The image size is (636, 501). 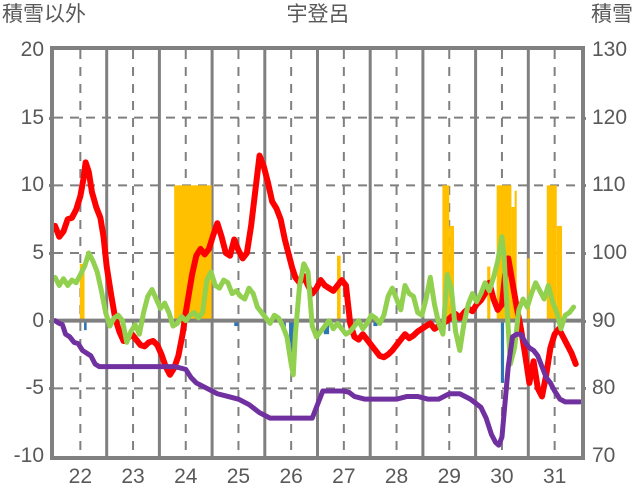 What do you see at coordinates (609, 185) in the screenshot?
I see `y-axis-tick-label-right: 110` at bounding box center [609, 185].